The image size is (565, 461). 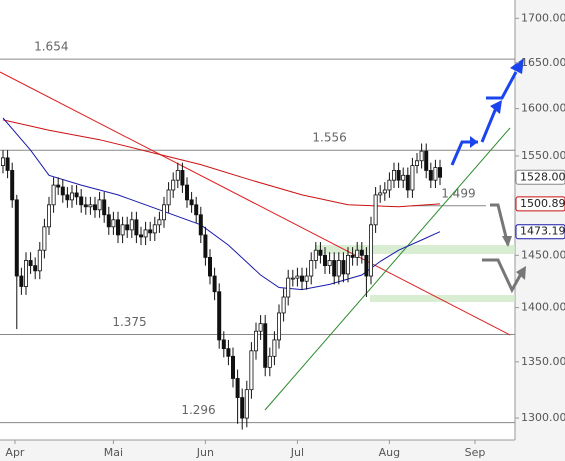 What do you see at coordinates (543, 155) in the screenshot?
I see `y-tick-label: 1550.000` at bounding box center [543, 155].